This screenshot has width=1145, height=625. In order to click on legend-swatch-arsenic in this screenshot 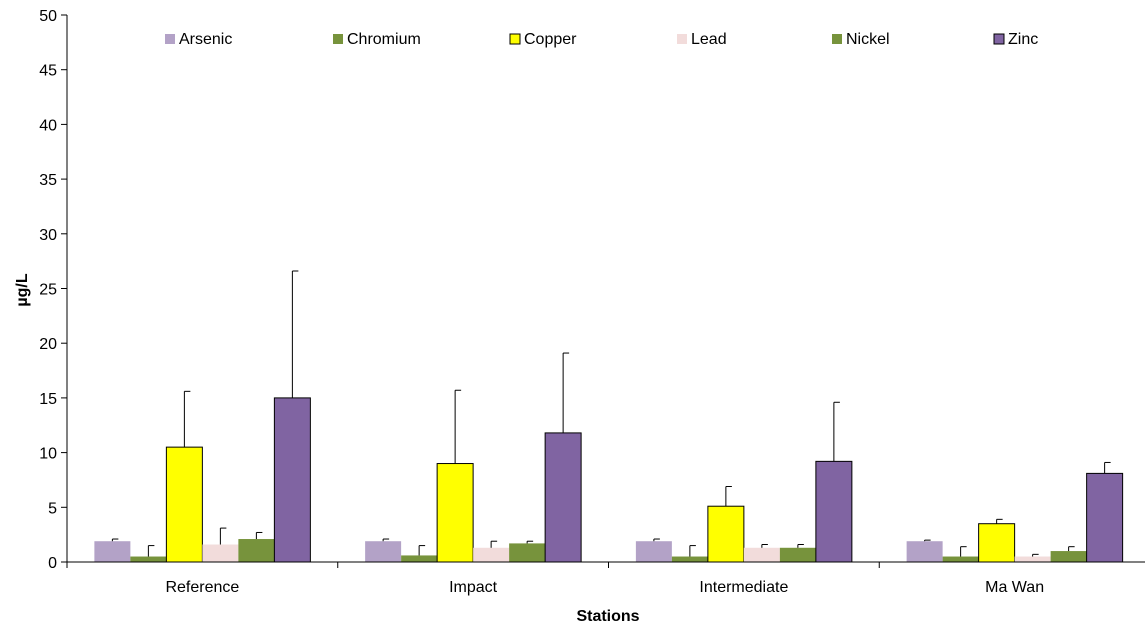, I will do `click(170, 39)`.